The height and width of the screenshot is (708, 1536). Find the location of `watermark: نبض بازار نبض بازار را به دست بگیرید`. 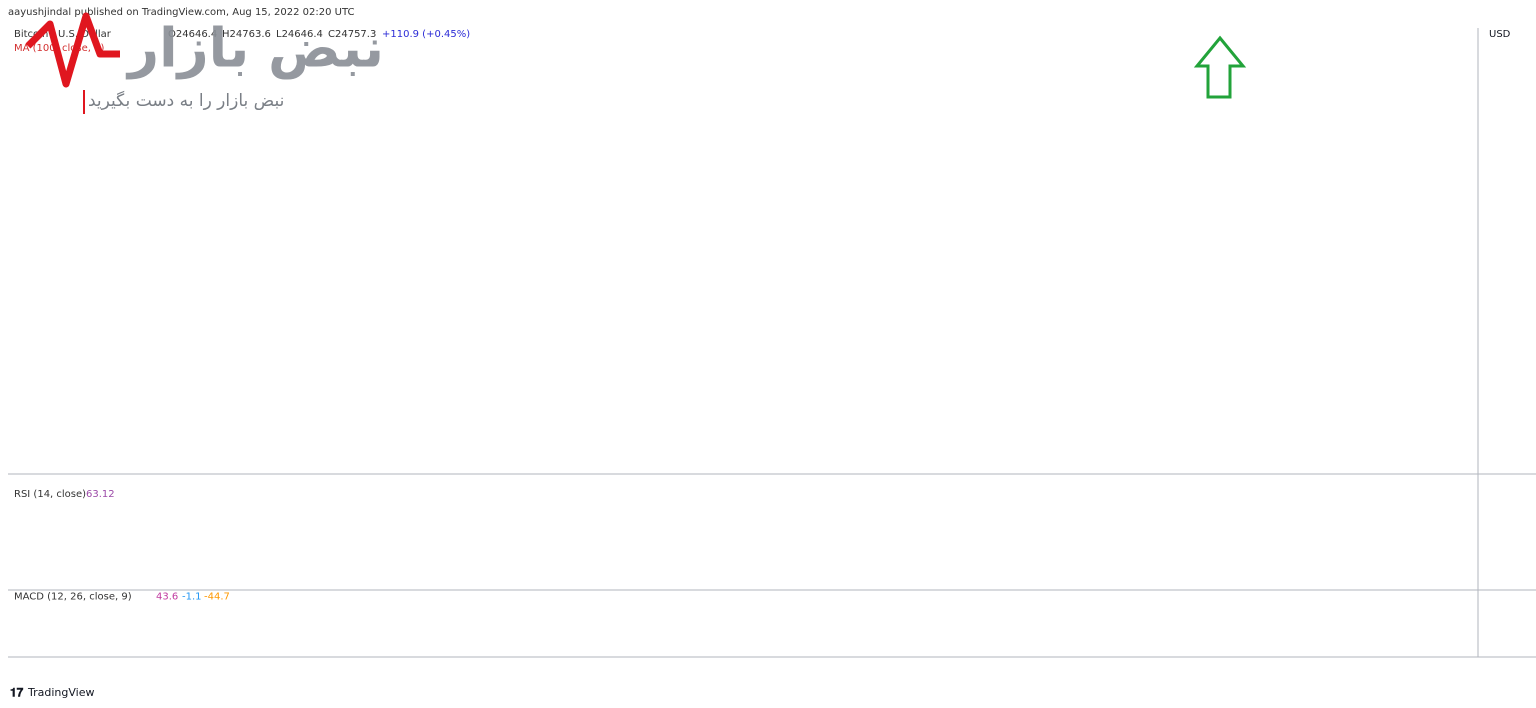

watermark: نبض بازار نبض بازار را به دست بگیرید is located at coordinates (204, 63).